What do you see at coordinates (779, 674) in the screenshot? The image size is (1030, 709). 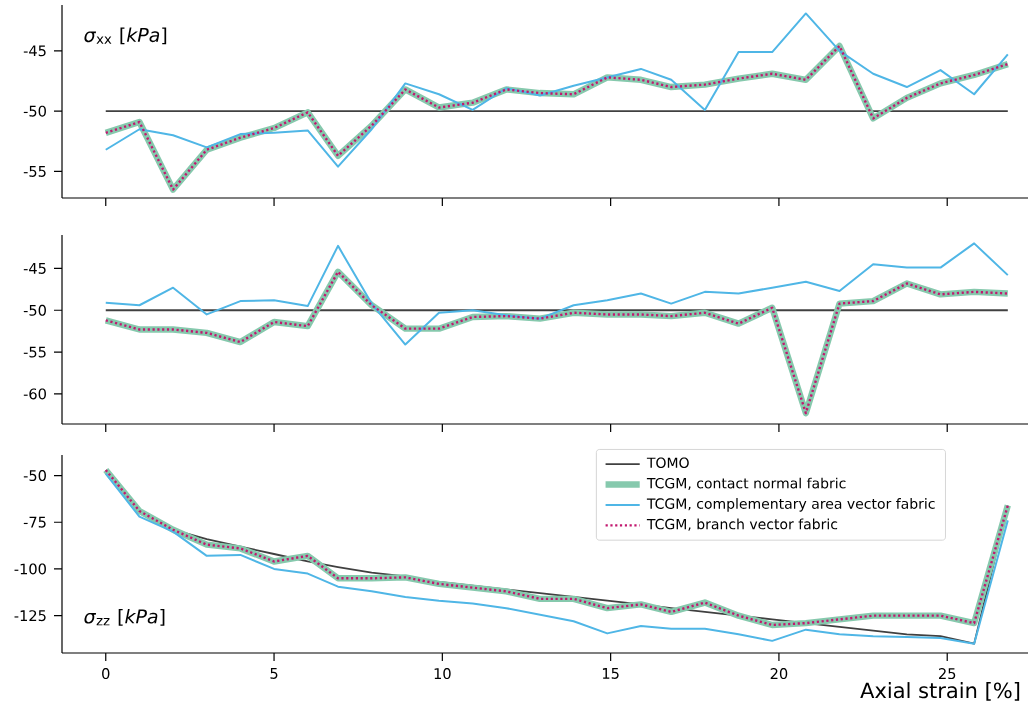 I see `x-tick-label: 20` at bounding box center [779, 674].